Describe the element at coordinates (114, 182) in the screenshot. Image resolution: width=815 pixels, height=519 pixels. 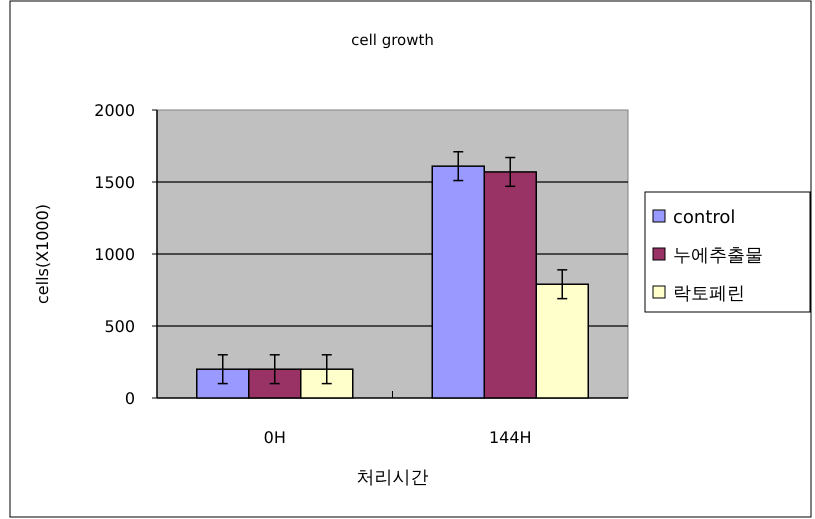
I see `y-tick-label: 1500` at that location.